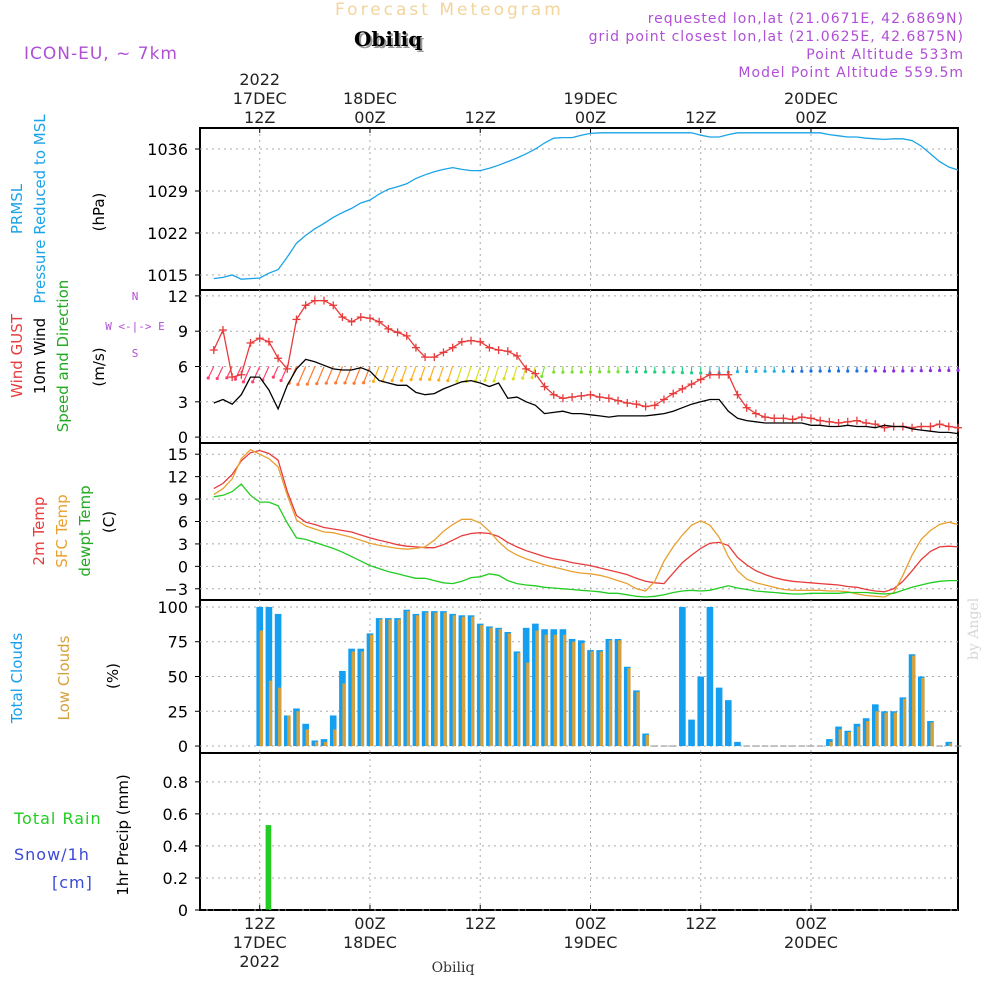 This screenshot has height=1000, width=1000. What do you see at coordinates (453, 968) in the screenshot?
I see `footer-location: Obiliq` at bounding box center [453, 968].